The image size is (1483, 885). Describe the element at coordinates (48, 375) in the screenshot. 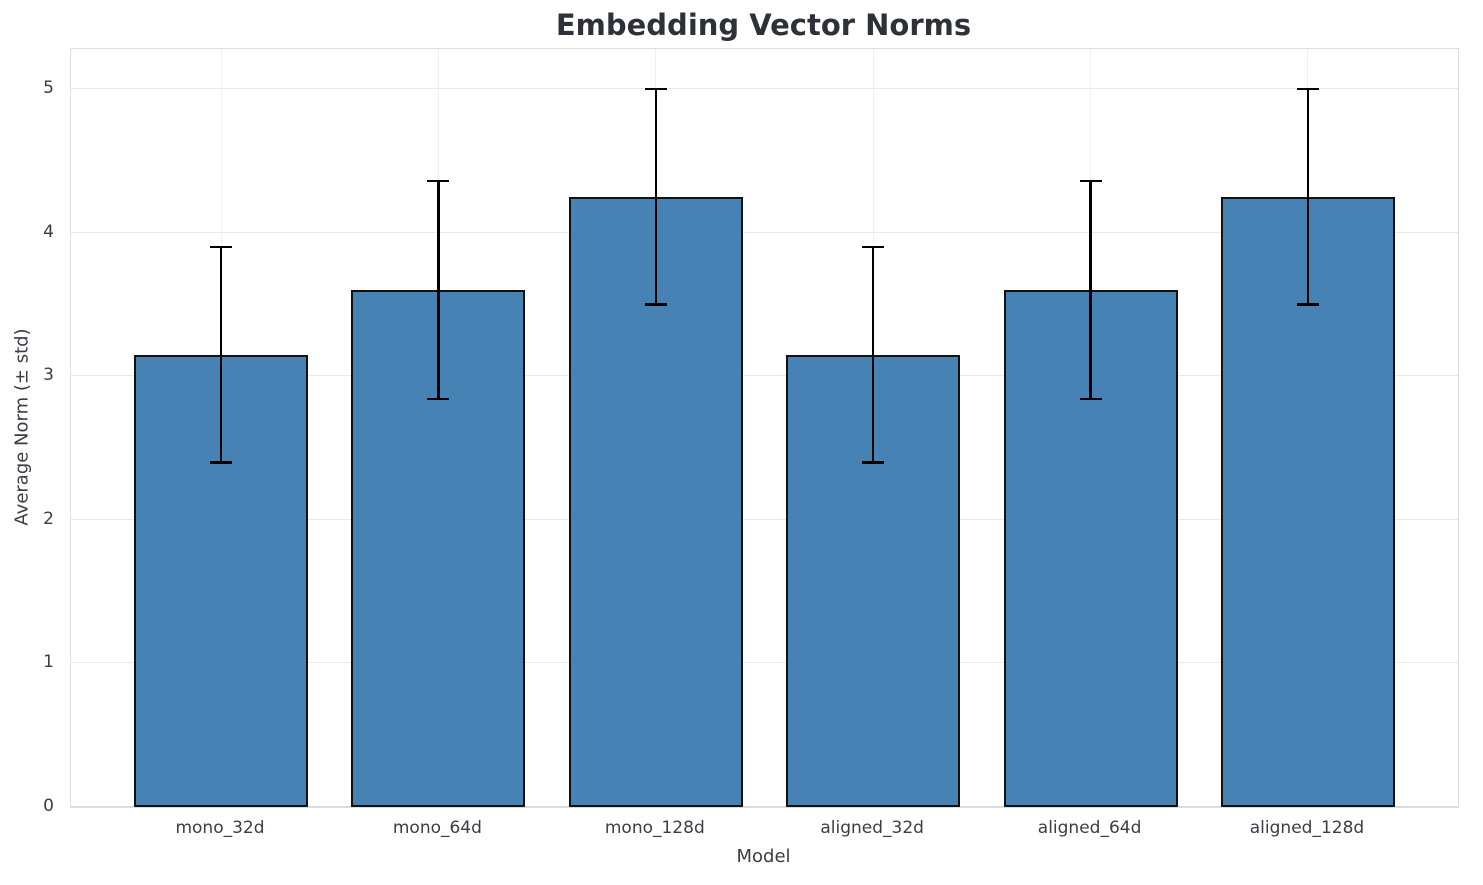

I see `y-tick-label: 3` at that location.